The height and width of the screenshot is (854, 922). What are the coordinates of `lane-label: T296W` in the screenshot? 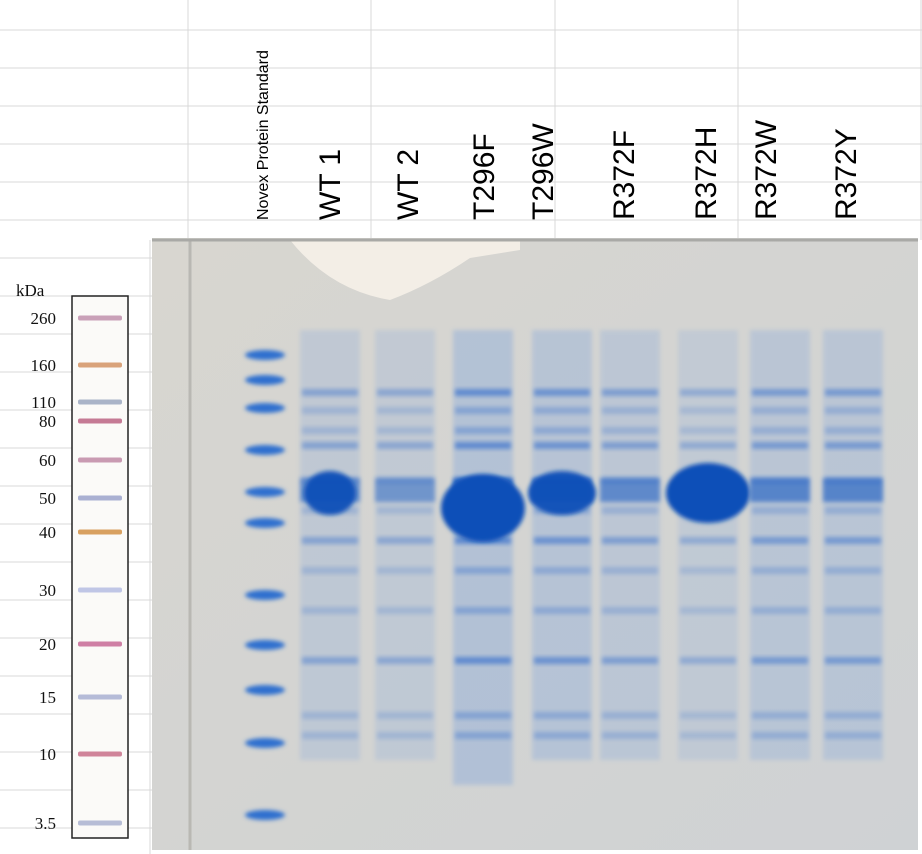 It's located at (543, 171).